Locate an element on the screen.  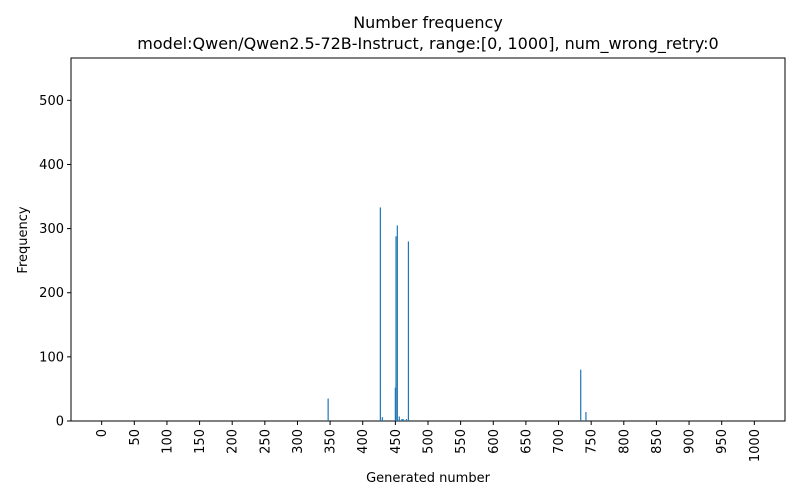
x-tick-label: 550 is located at coordinates (461, 441).